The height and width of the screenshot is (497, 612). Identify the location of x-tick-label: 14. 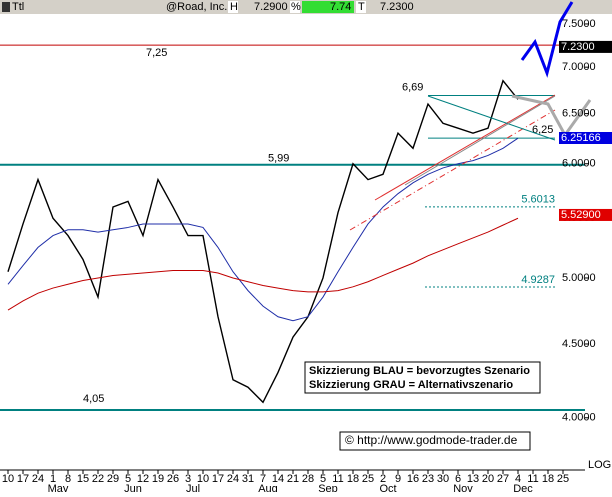
(278, 479).